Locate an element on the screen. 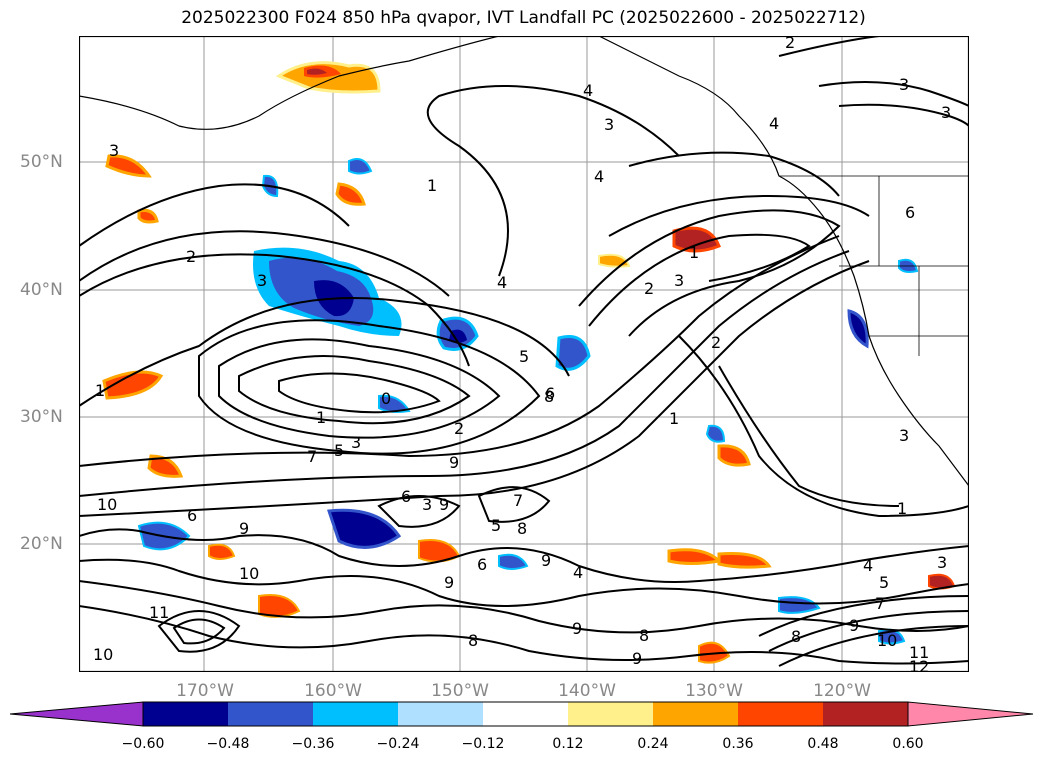 The width and height of the screenshot is (1047, 765). colorbar is located at coordinates (522, 714).